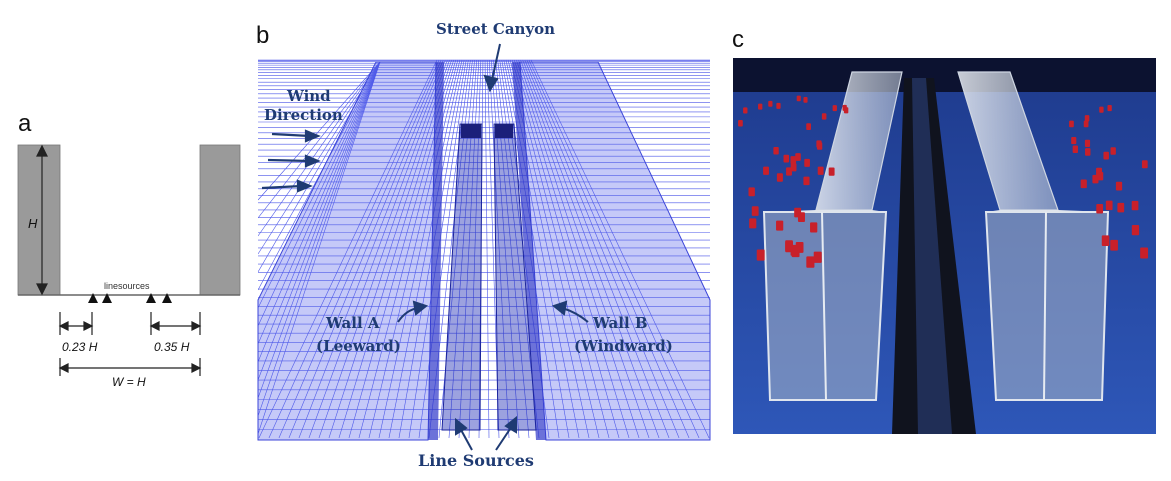 The width and height of the screenshot is (1171, 481). What do you see at coordinates (130, 298) in the screenshot?
I see `line-source-markers` at bounding box center [130, 298].